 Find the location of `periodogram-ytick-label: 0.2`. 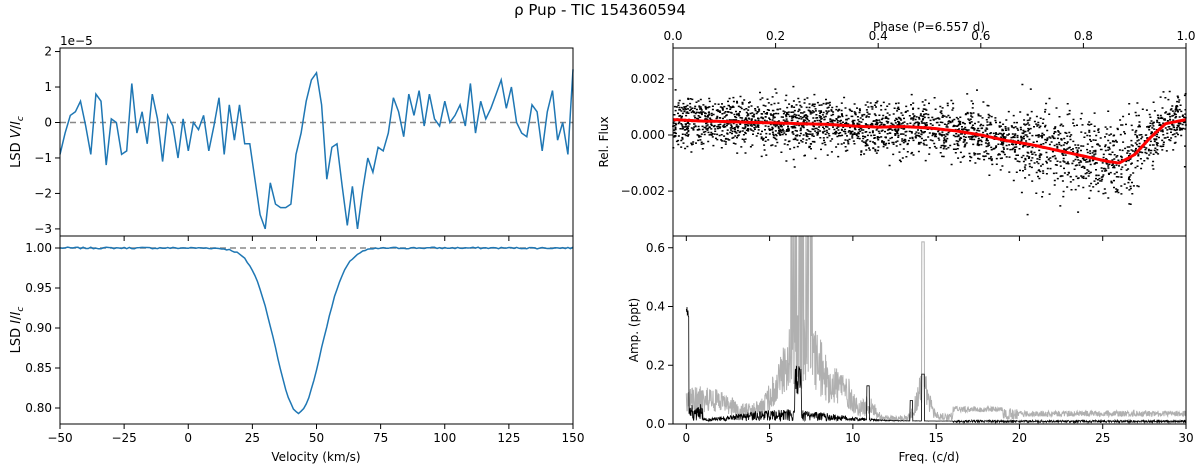

periodogram-ytick-label: 0.2 is located at coordinates (655, 365).